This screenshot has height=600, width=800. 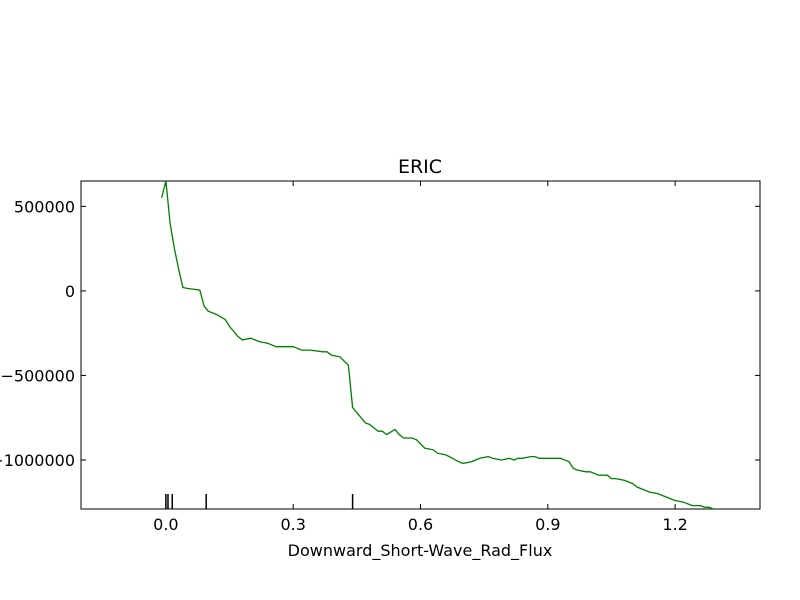 I want to click on y-tick-label: 500000, so click(x=44, y=206).